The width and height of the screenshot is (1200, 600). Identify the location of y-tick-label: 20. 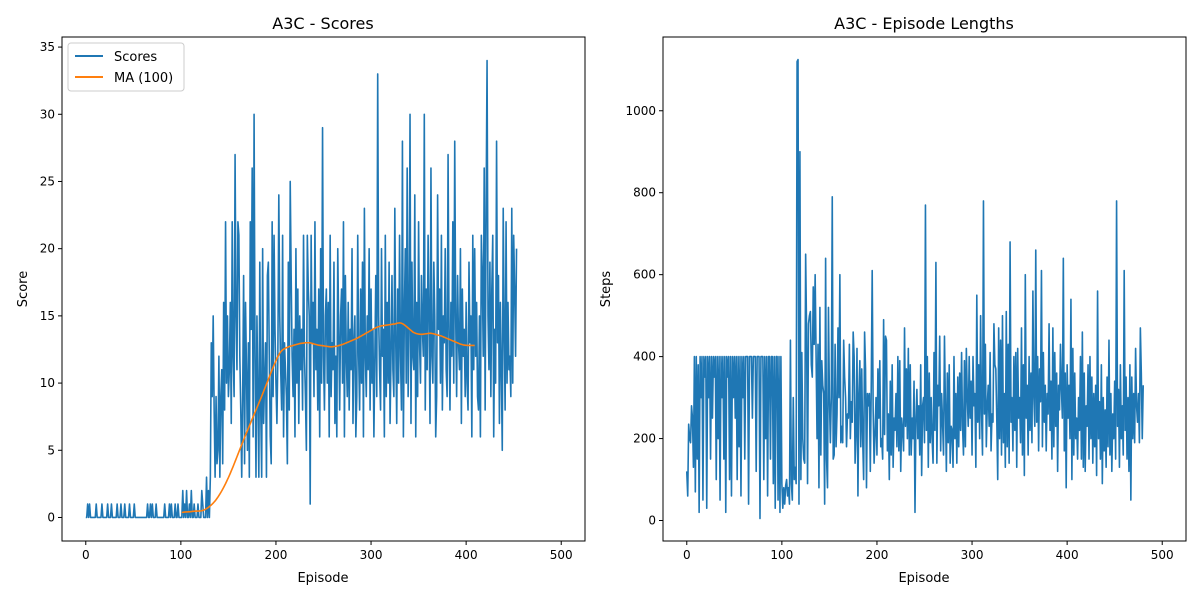
(47, 249).